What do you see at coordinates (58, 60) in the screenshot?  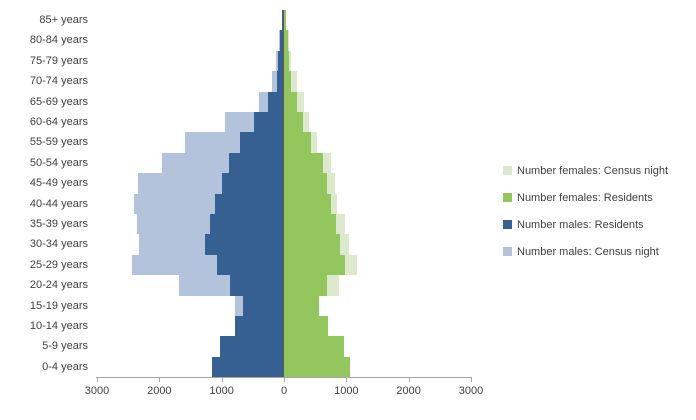 I see `y-axis-label: 75-79 years` at bounding box center [58, 60].